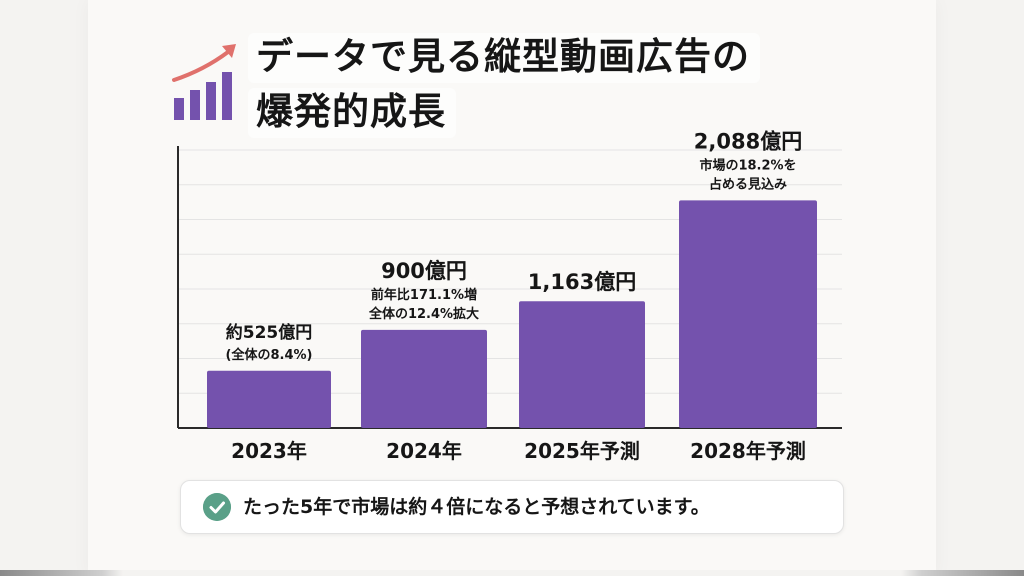 This screenshot has height=576, width=1024. What do you see at coordinates (582, 282) in the screenshot?
I see `bar-value-label-2: 1,163億円` at bounding box center [582, 282].